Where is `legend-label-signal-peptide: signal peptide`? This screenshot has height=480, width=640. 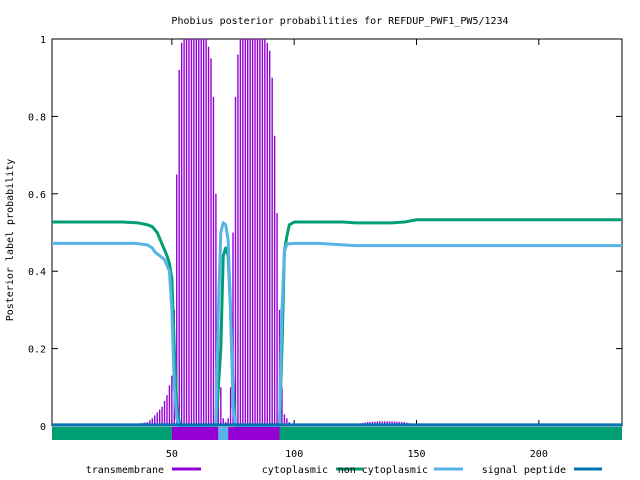
legend-label-signal-peptide: signal peptide is located at coordinates (524, 470).